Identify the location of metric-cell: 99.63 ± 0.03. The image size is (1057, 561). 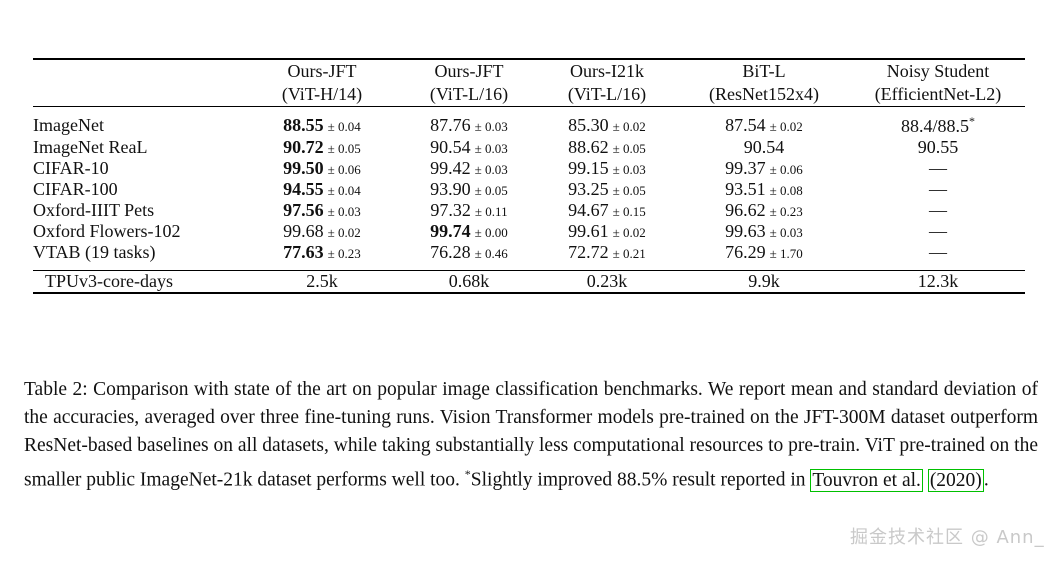
(764, 231).